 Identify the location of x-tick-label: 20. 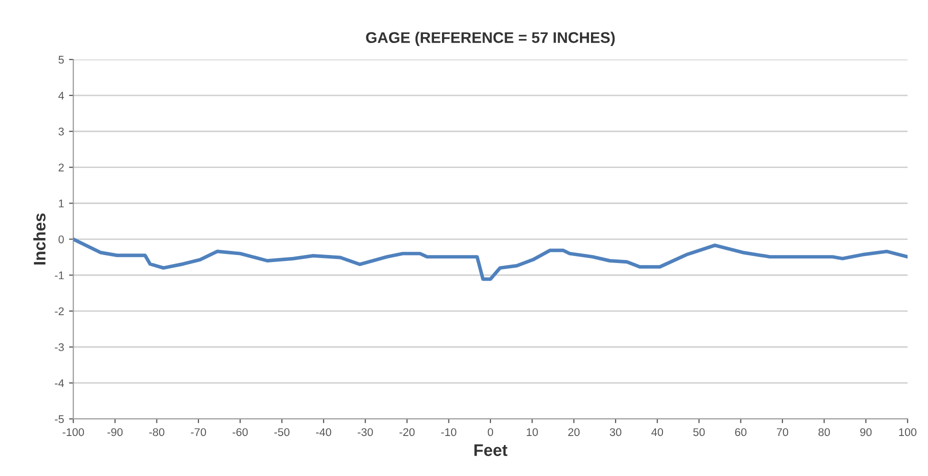
(574, 432).